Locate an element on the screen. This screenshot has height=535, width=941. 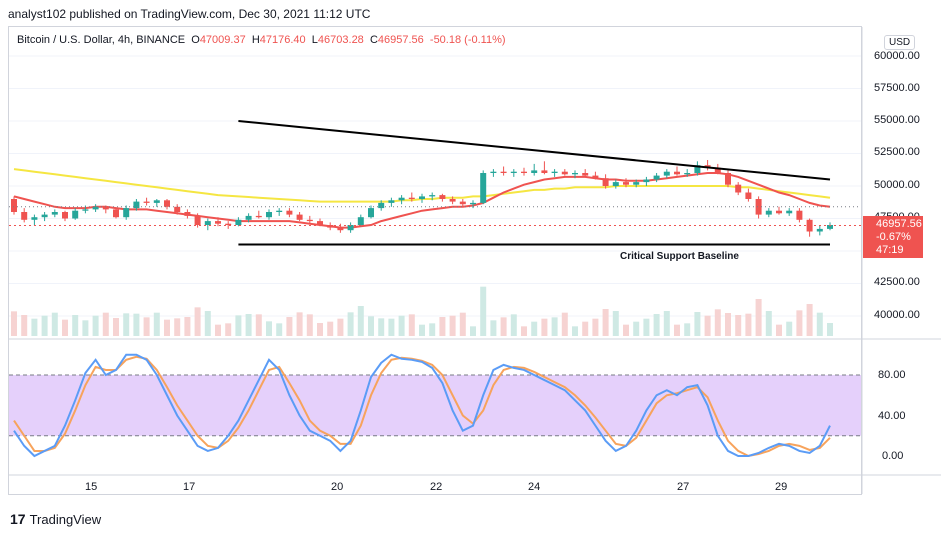
high-label: H is located at coordinates (255, 40).